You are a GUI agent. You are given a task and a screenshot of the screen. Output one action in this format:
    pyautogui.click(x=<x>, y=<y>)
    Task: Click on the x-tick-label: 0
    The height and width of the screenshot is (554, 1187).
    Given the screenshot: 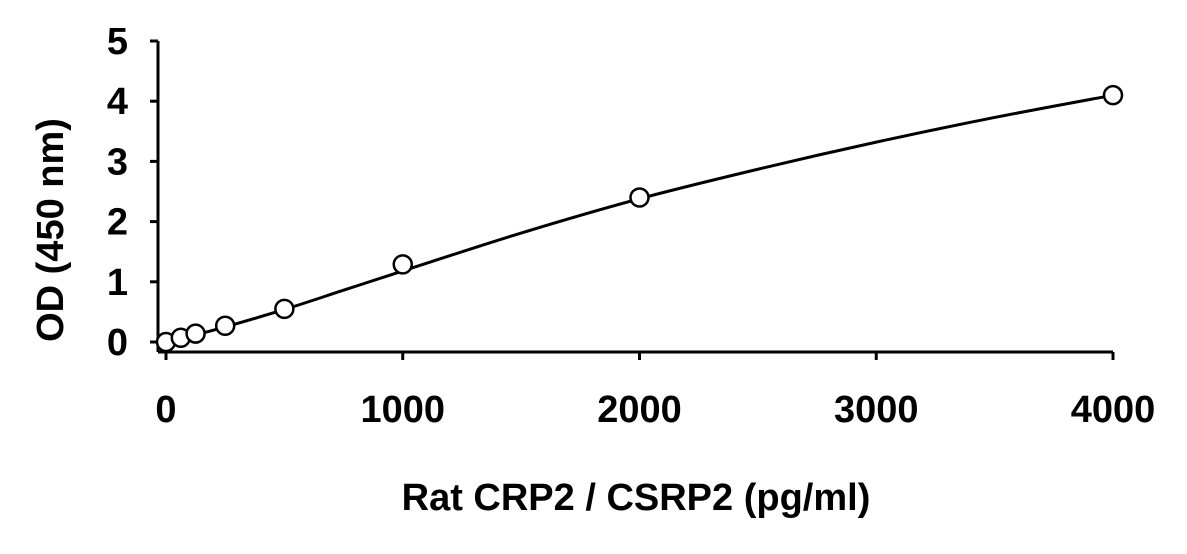 What is the action you would take?
    pyautogui.click(x=165, y=410)
    